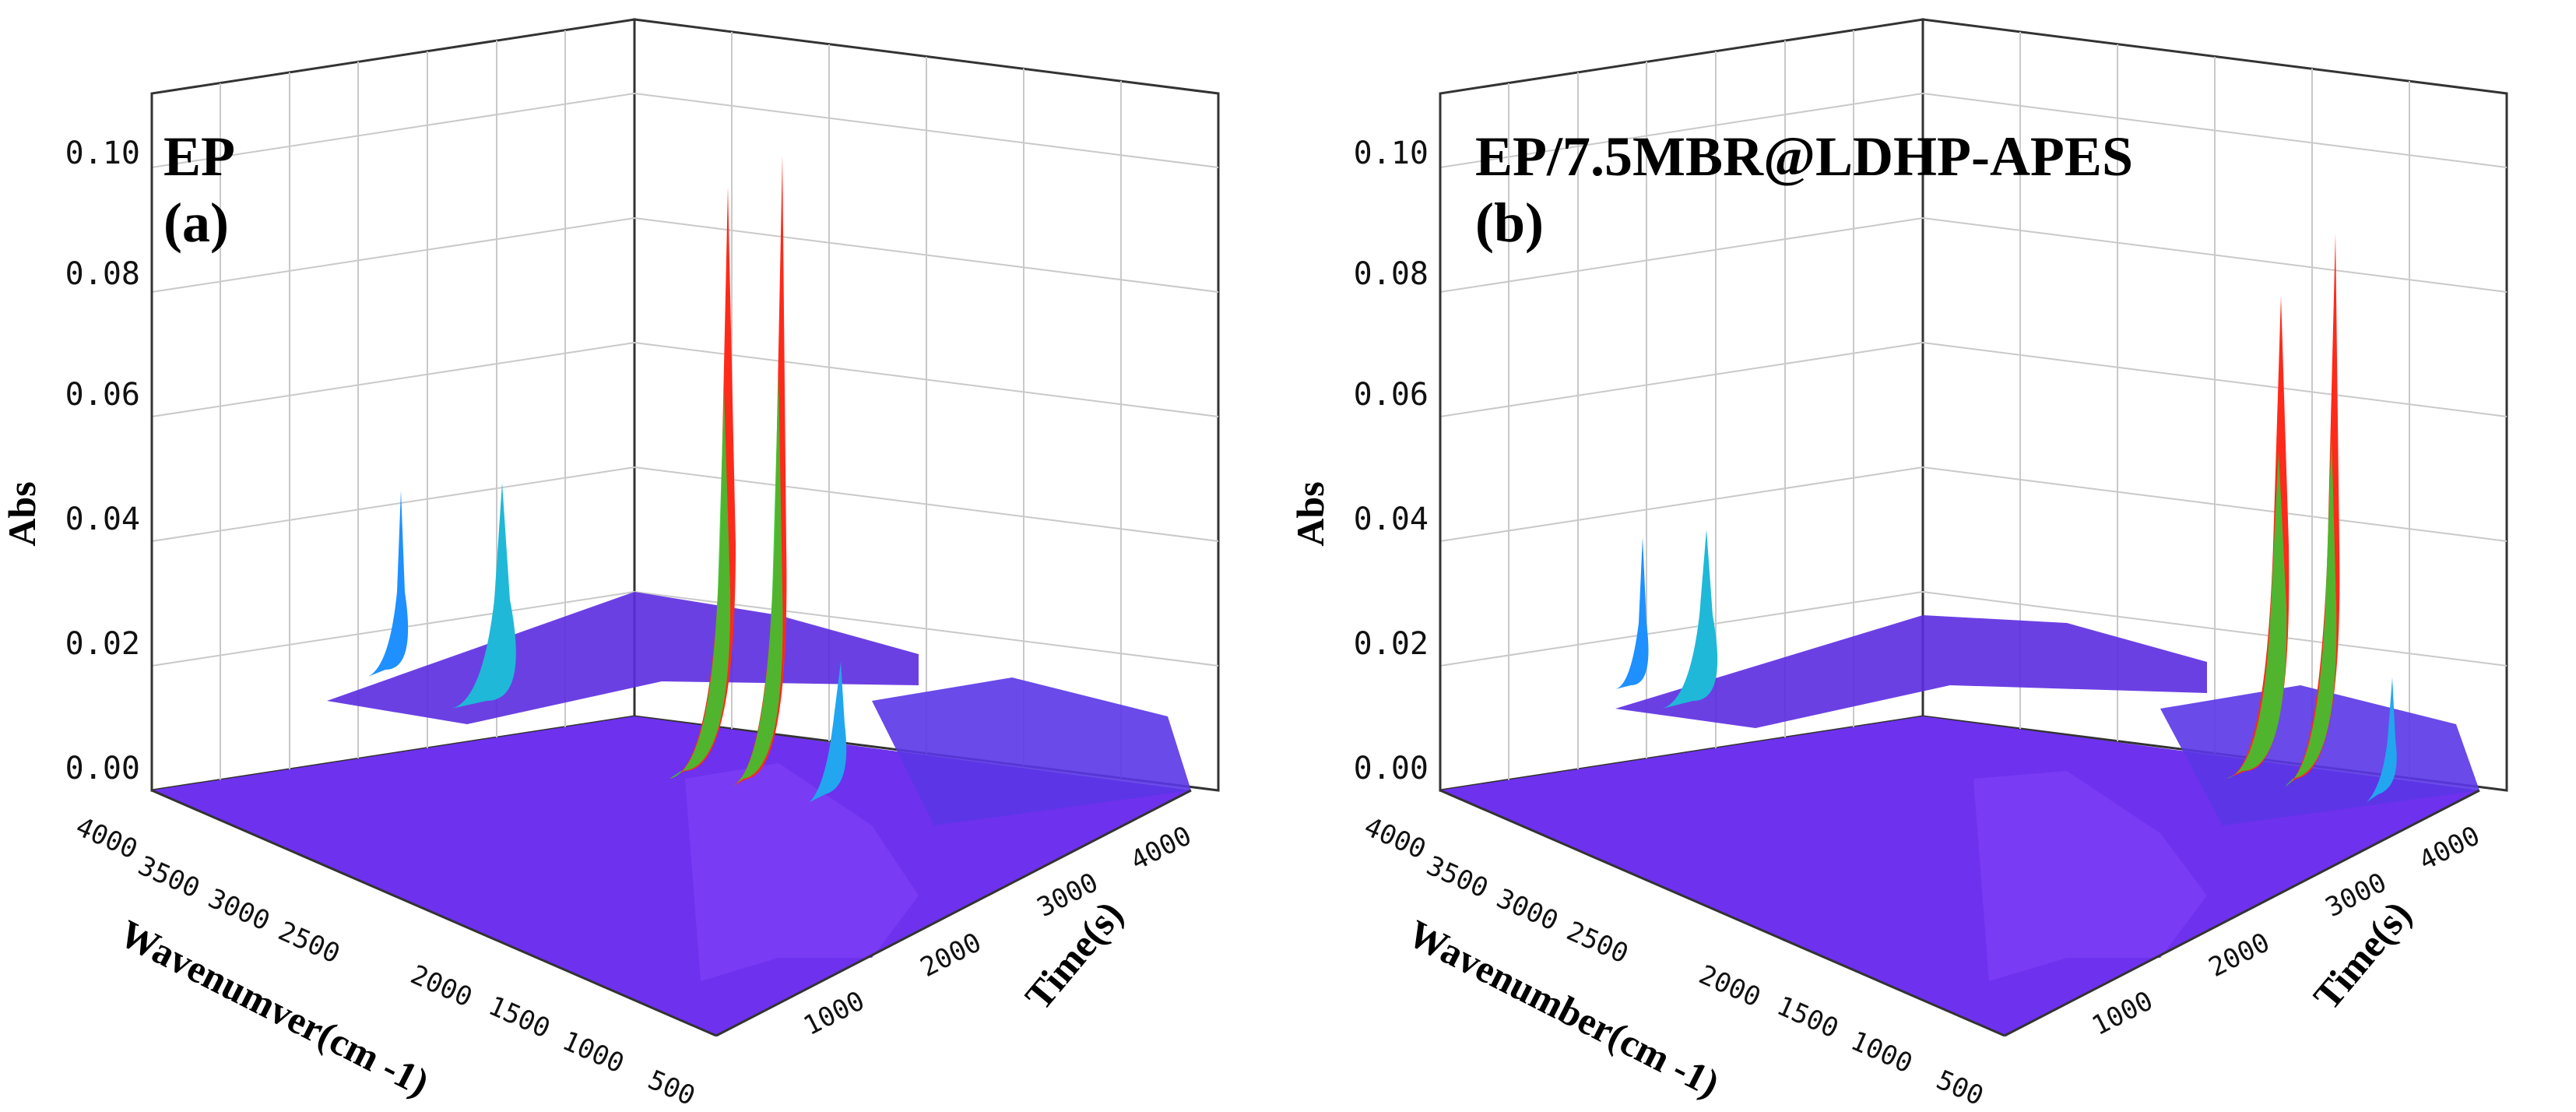 The width and height of the screenshot is (2576, 1112). I want to click on chart-b-y-tick-3: 4000, so click(2449, 848).